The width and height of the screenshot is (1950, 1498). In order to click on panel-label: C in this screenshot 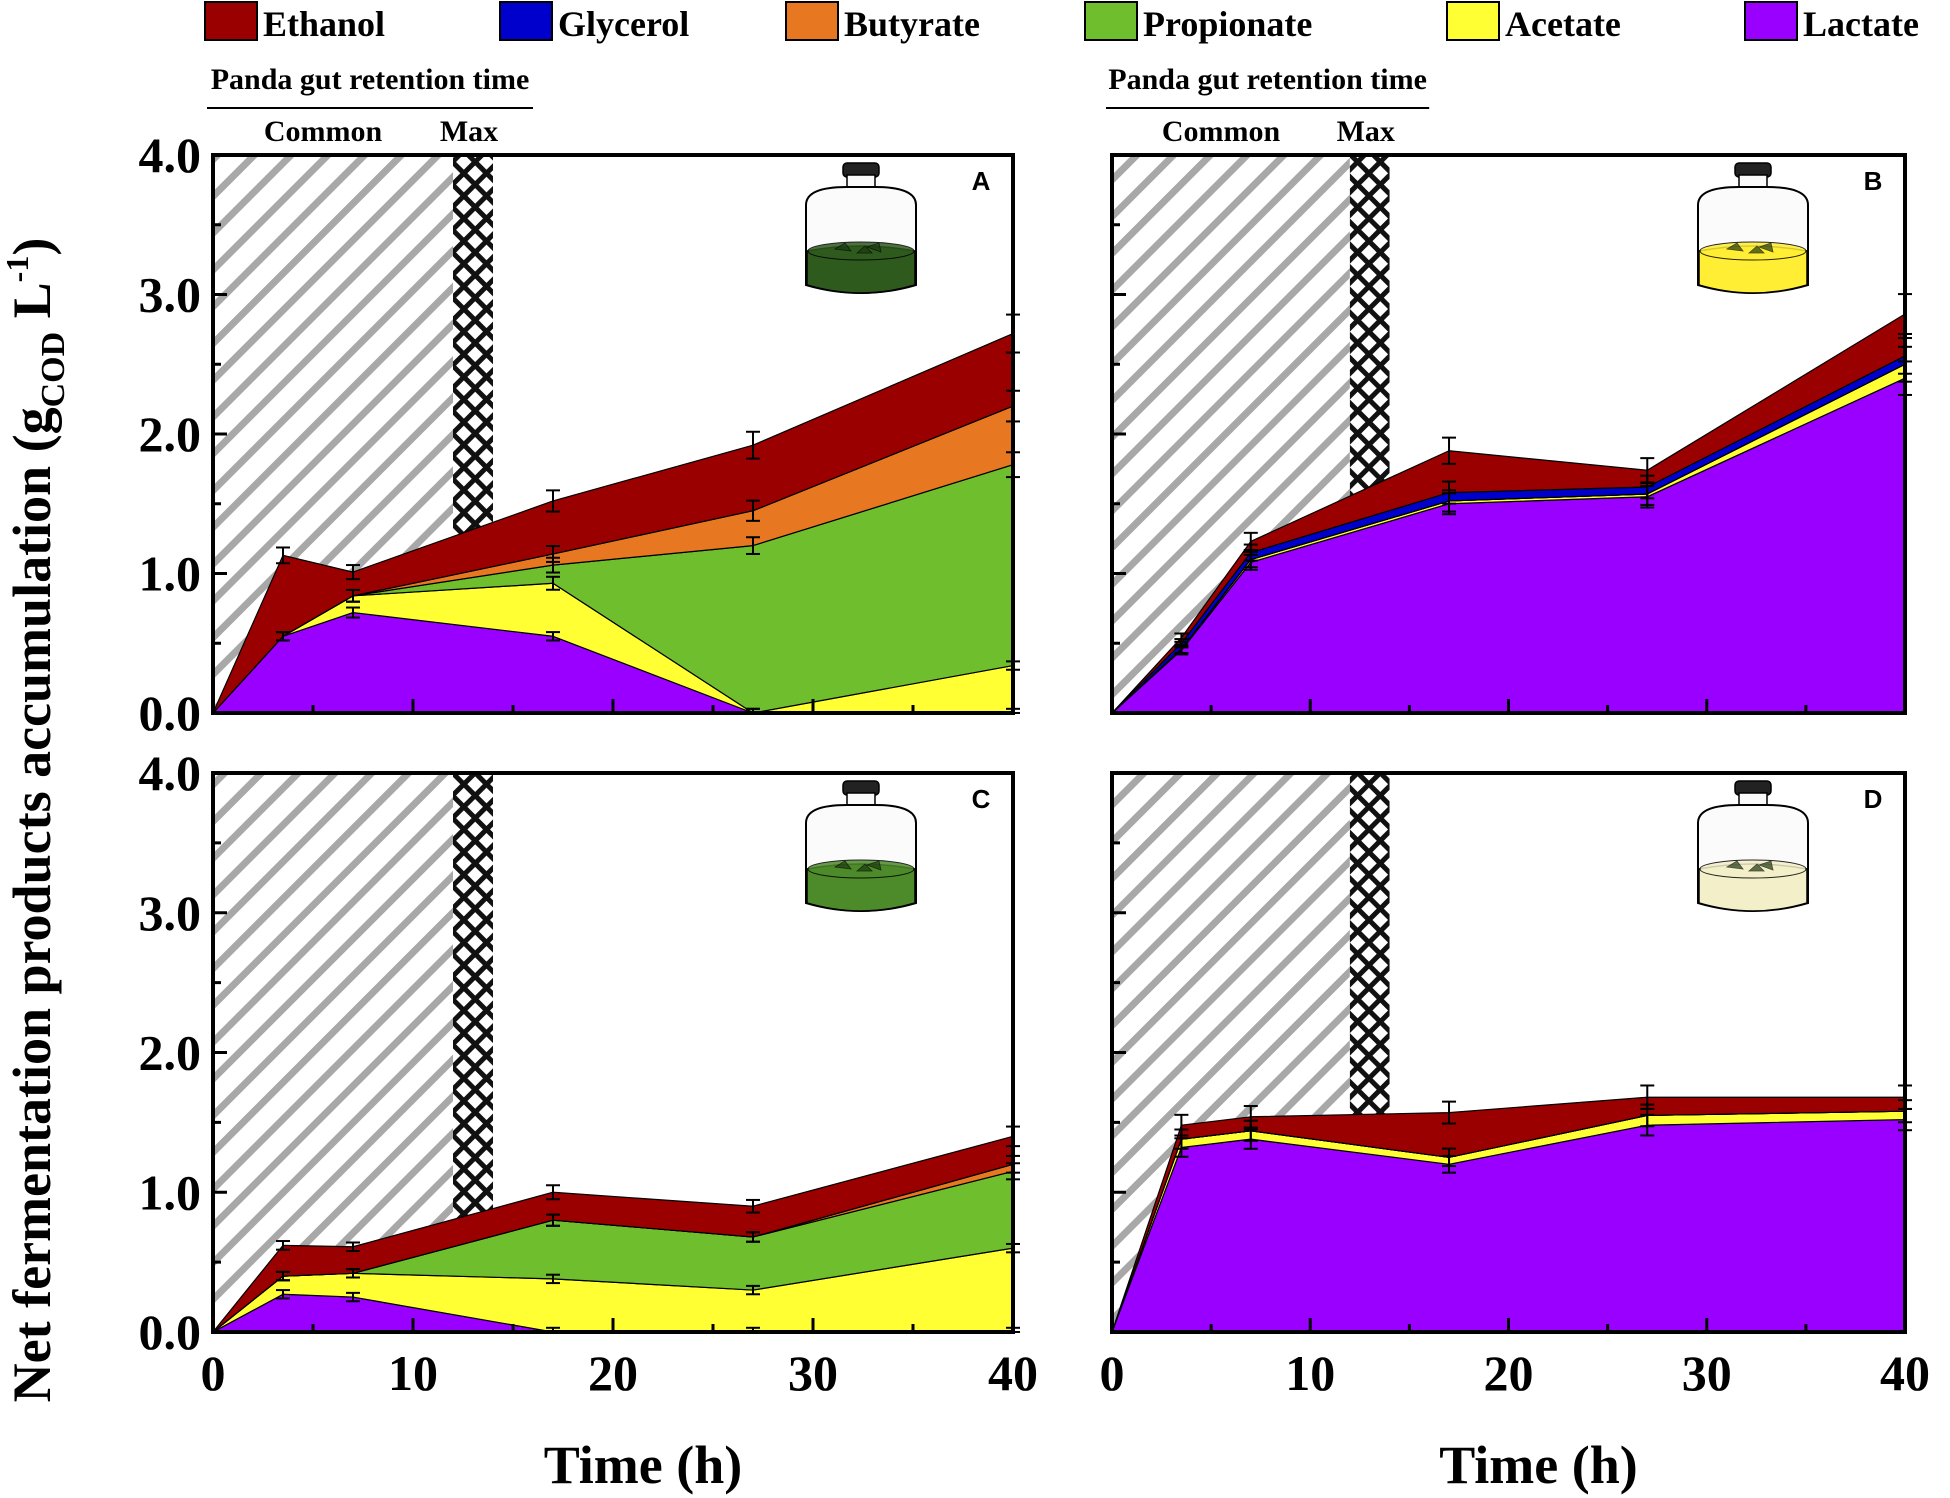, I will do `click(981, 799)`.